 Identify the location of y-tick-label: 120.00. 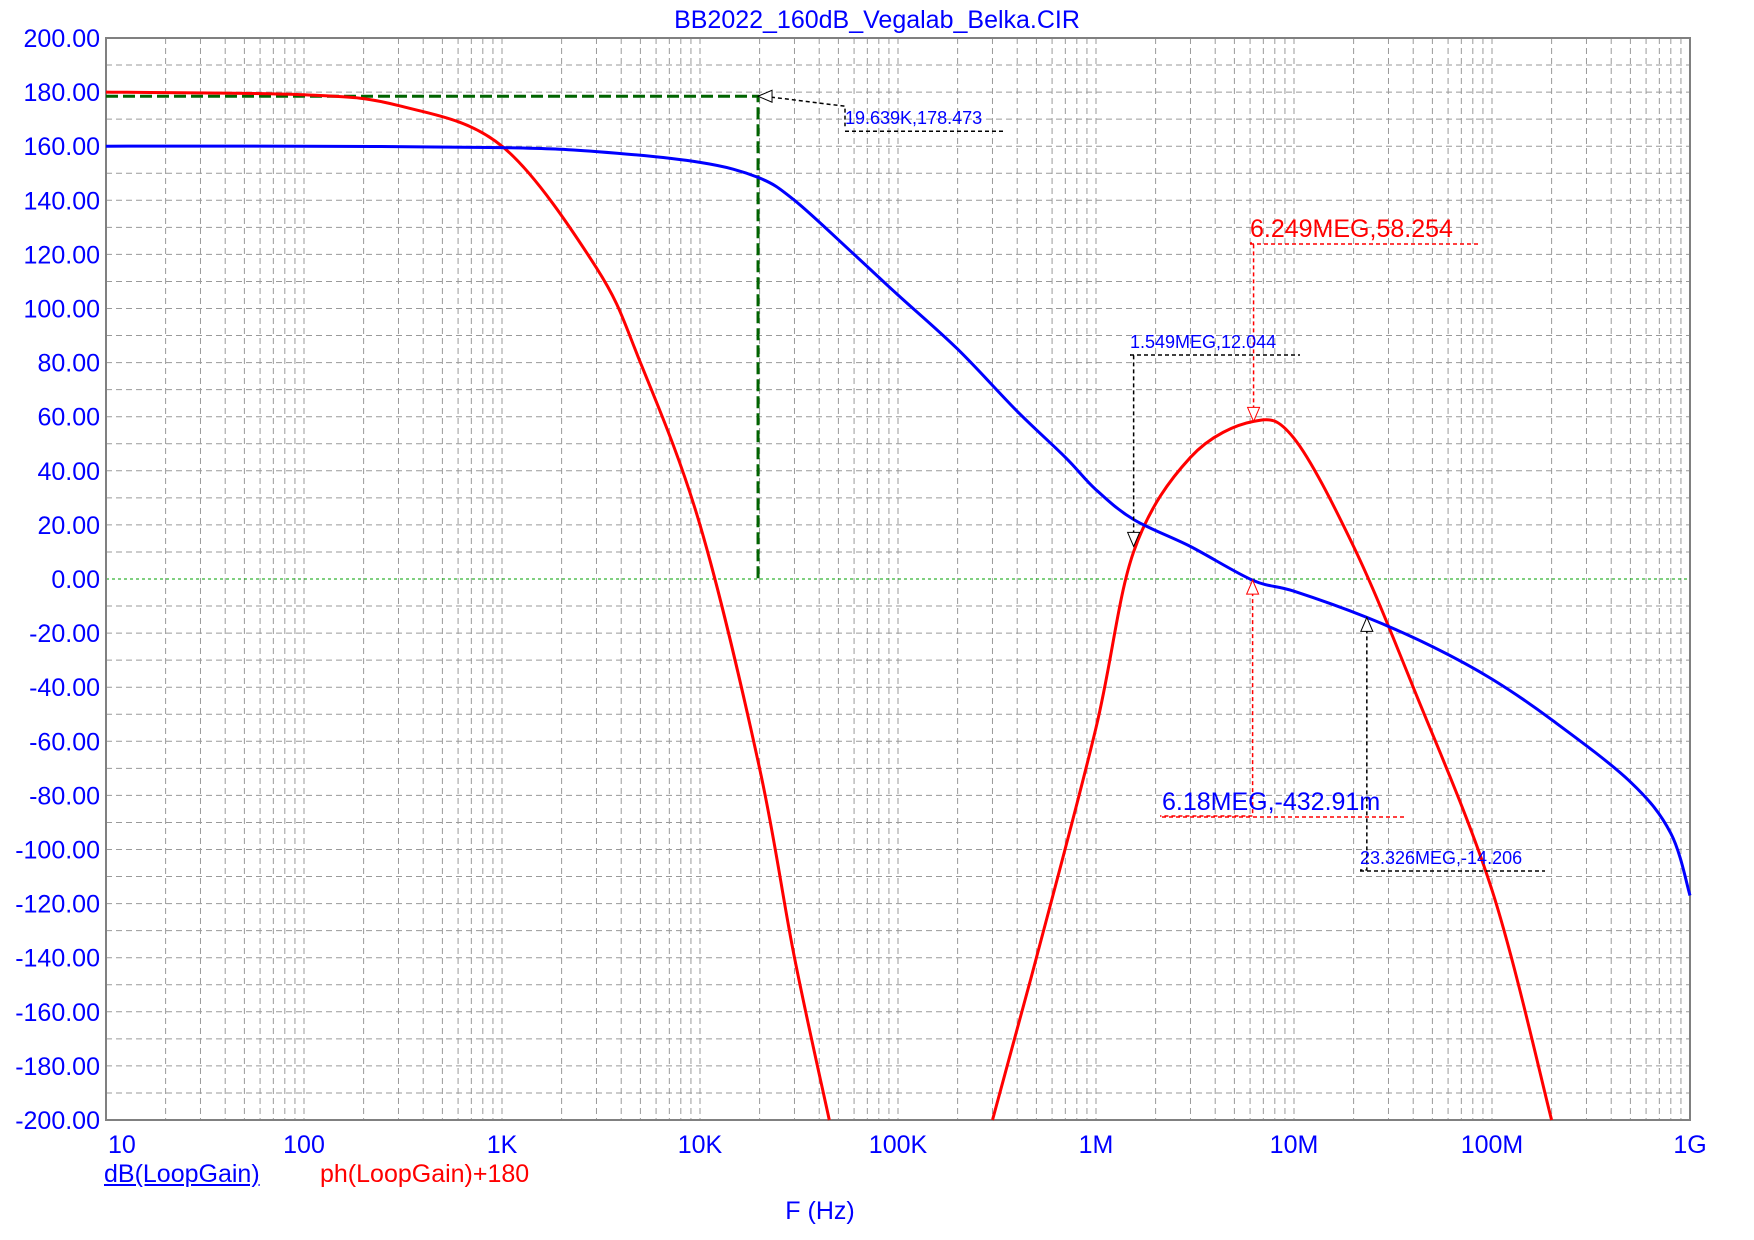
(62, 255).